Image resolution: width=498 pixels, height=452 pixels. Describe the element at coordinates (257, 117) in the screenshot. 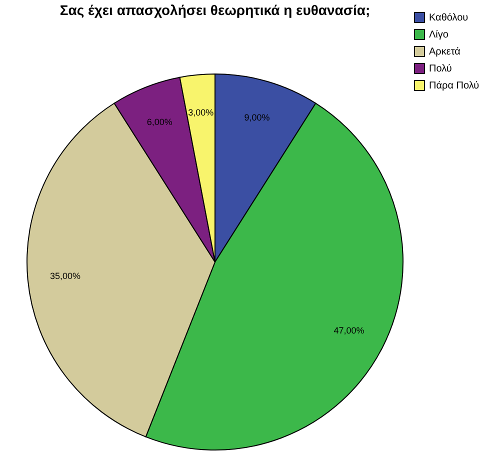

I see `data-label: 9,00%` at that location.